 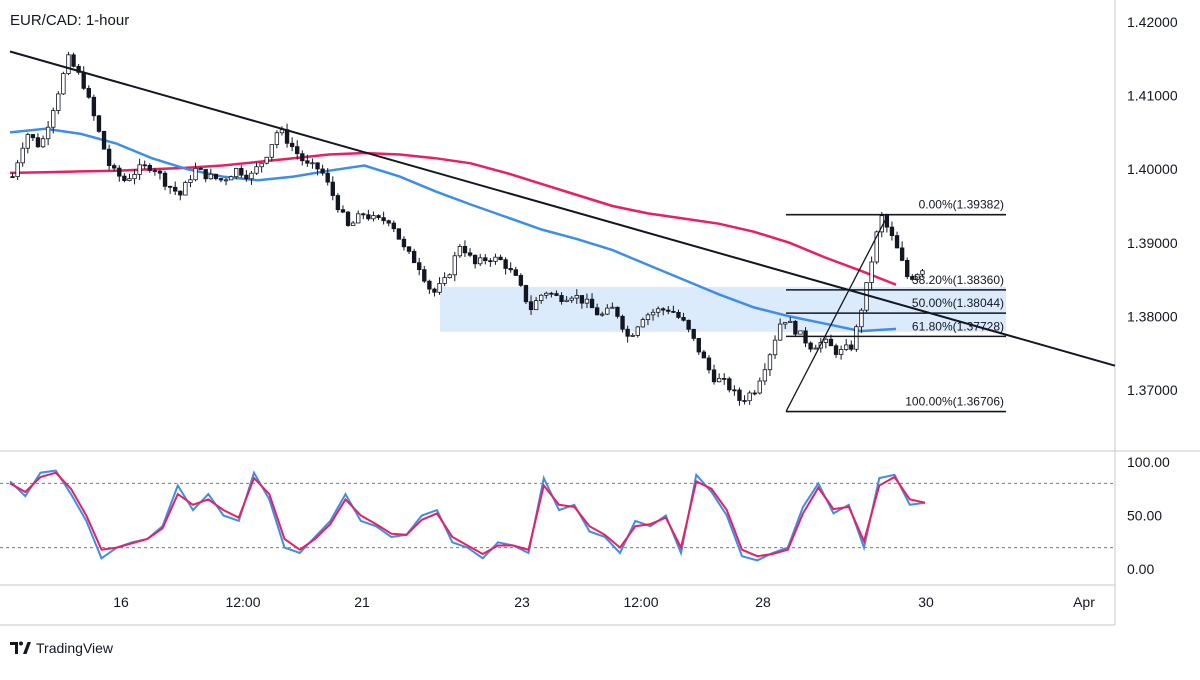 I want to click on price-tick-label: 1.40000, so click(x=1152, y=169).